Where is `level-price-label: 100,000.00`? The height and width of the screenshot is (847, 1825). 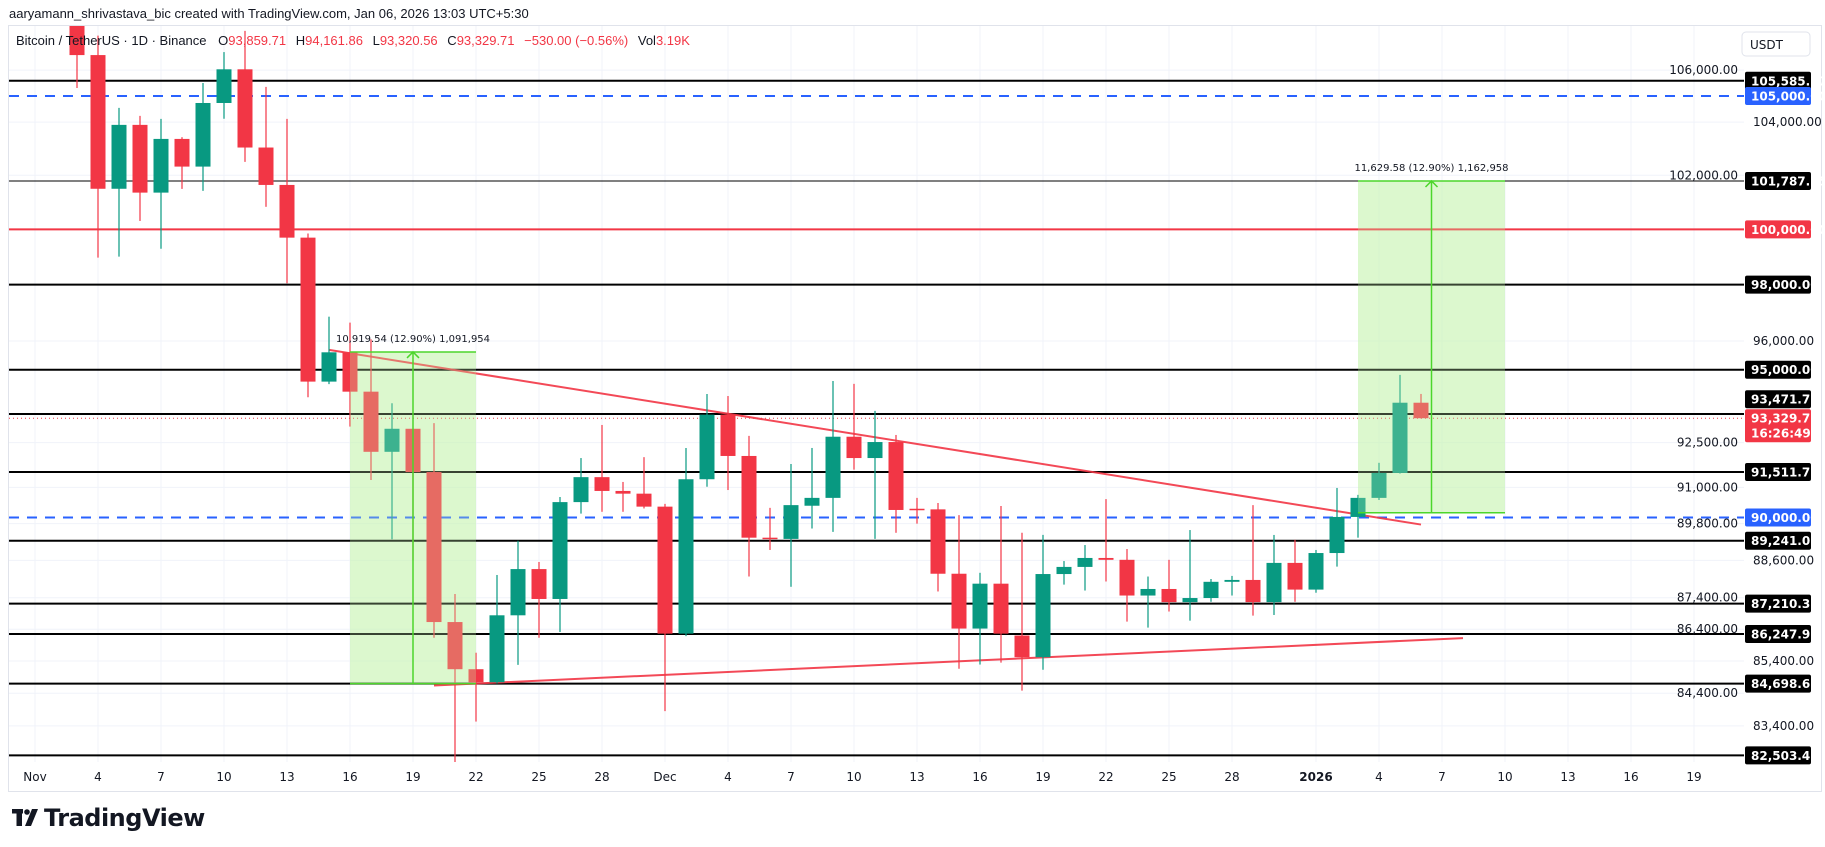 level-price-label: 100,000.00 is located at coordinates (1785, 229).